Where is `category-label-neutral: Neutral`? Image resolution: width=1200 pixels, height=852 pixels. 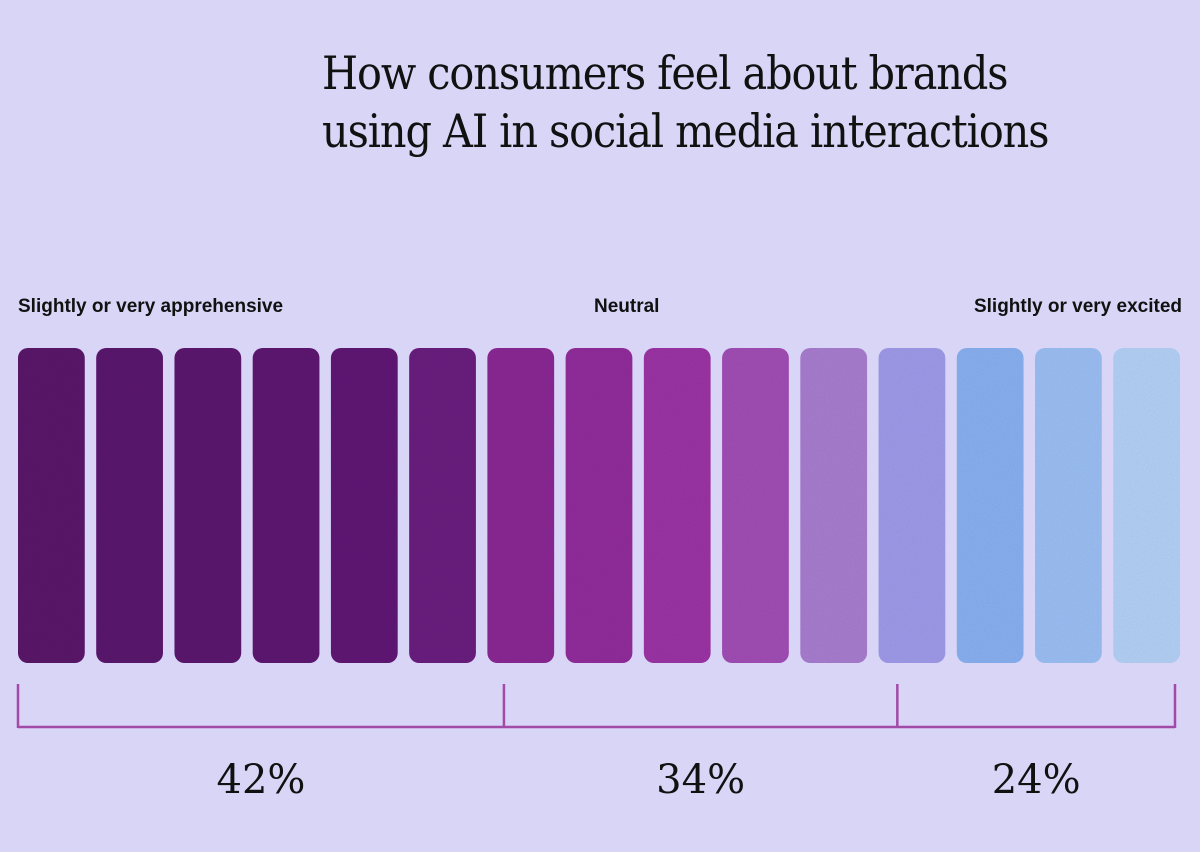
category-label-neutral: Neutral is located at coordinates (627, 306).